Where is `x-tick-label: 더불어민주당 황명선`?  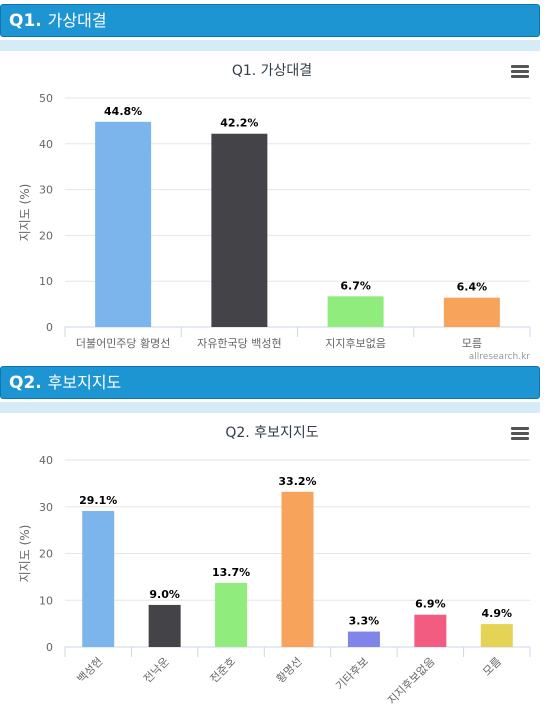
x-tick-label: 더불어민주당 황명선 is located at coordinates (123, 343).